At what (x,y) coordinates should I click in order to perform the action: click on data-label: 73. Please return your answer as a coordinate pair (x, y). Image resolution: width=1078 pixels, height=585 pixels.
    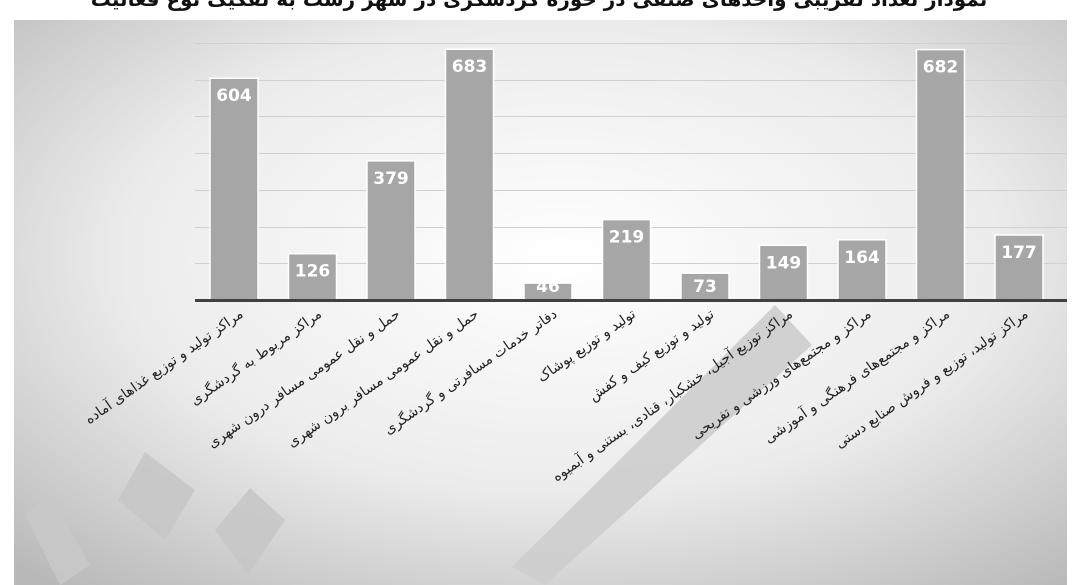
    Looking at the image, I should click on (705, 287).